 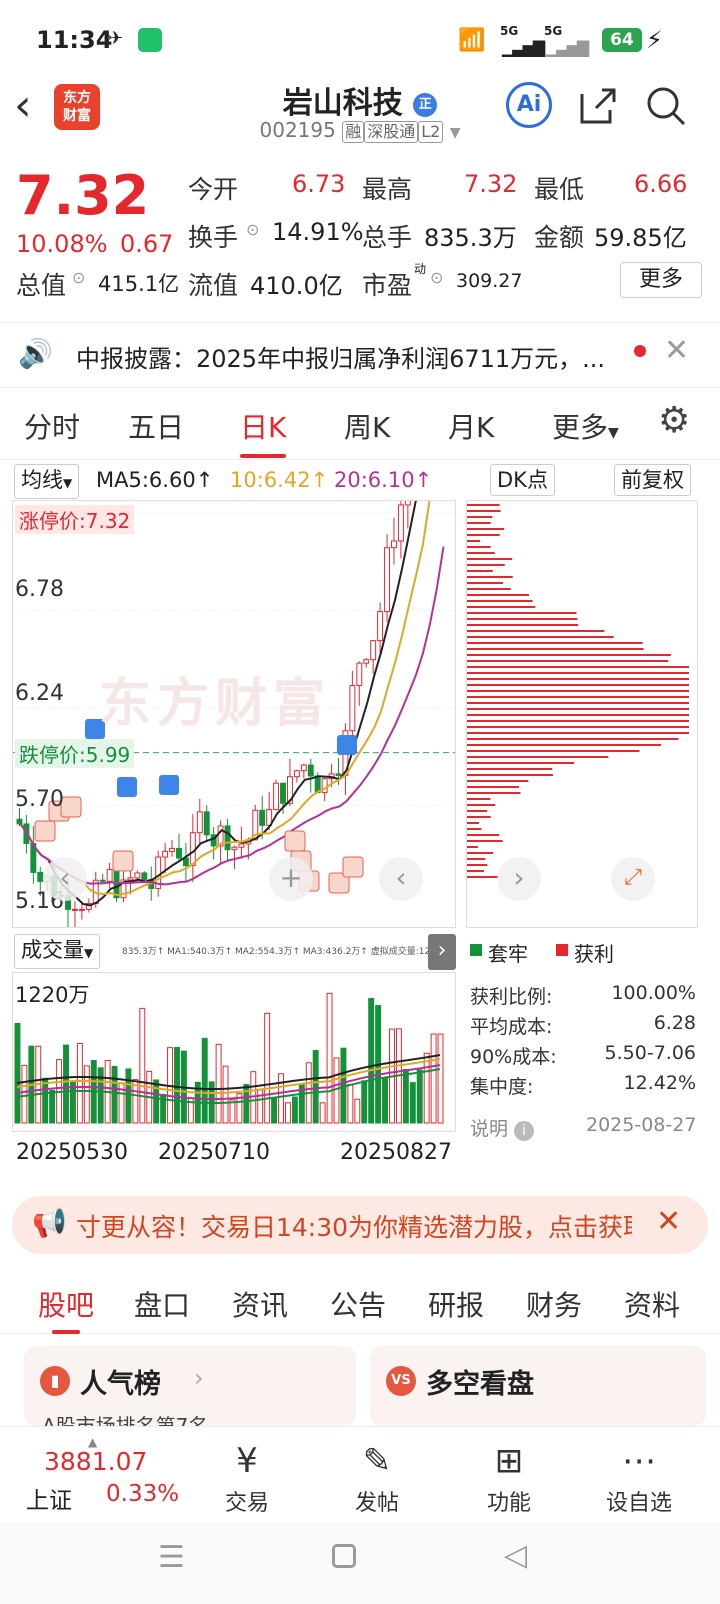 What do you see at coordinates (639, 1472) in the screenshot?
I see `nav-watchlist: ⋯ 设自选` at bounding box center [639, 1472].